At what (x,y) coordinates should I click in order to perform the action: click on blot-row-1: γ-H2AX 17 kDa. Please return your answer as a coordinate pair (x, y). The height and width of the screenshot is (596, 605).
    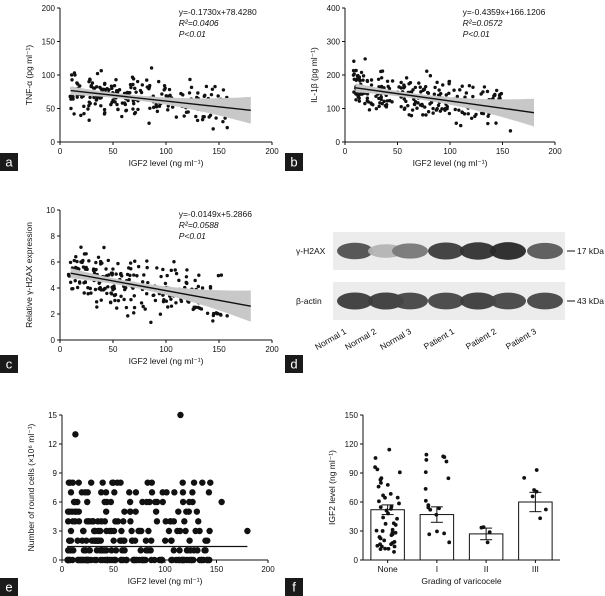
    Looking at the image, I should click on (450, 251).